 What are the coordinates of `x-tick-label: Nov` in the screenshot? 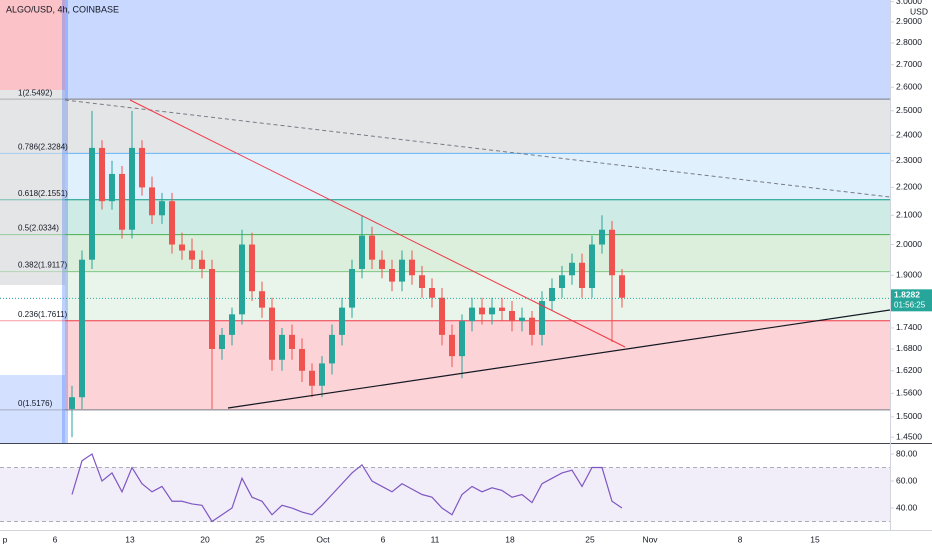 It's located at (650, 539).